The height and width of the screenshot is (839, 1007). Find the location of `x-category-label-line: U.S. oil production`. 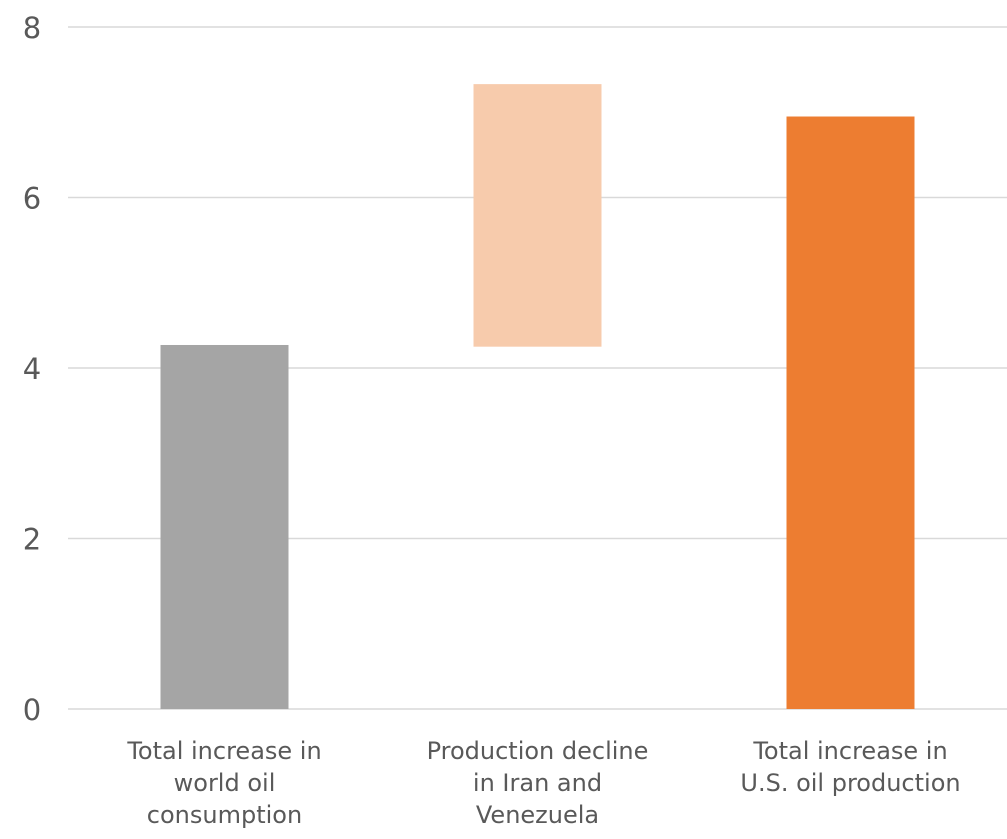

x-category-label-line: U.S. oil production is located at coordinates (850, 783).